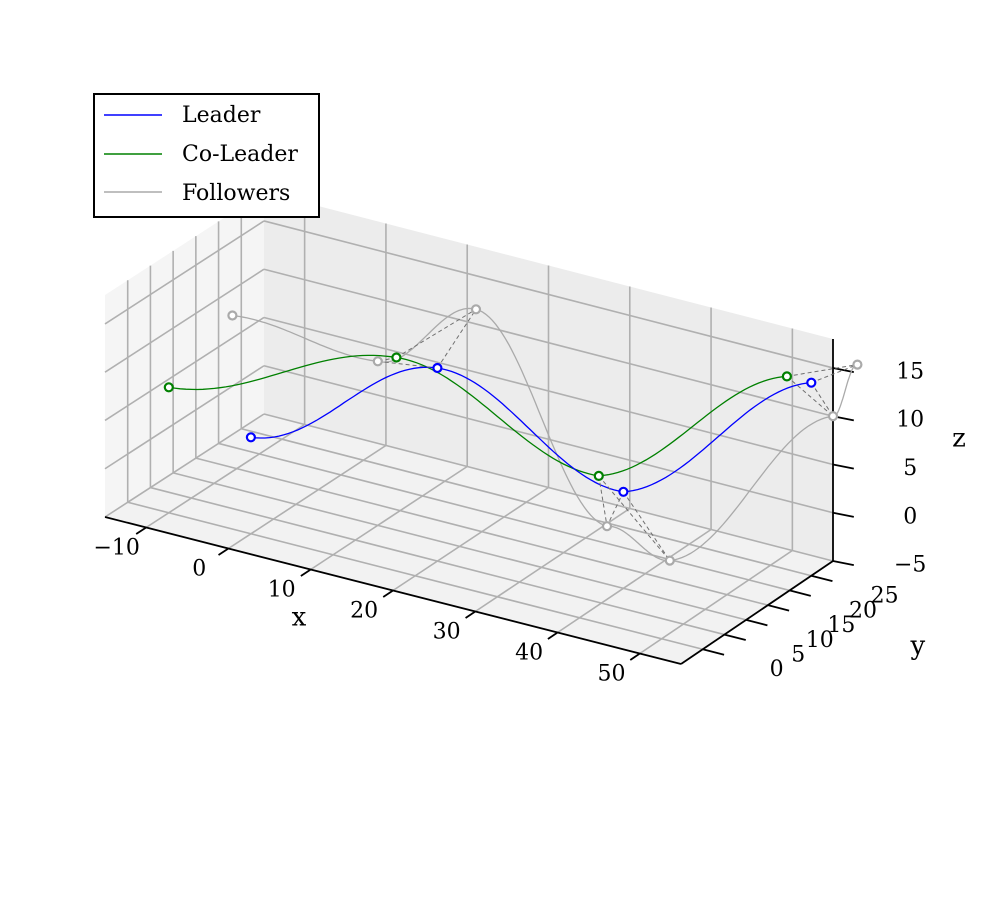 This screenshot has width=984, height=899. Describe the element at coordinates (959, 439) in the screenshot. I see `z-axis-title: z` at that location.